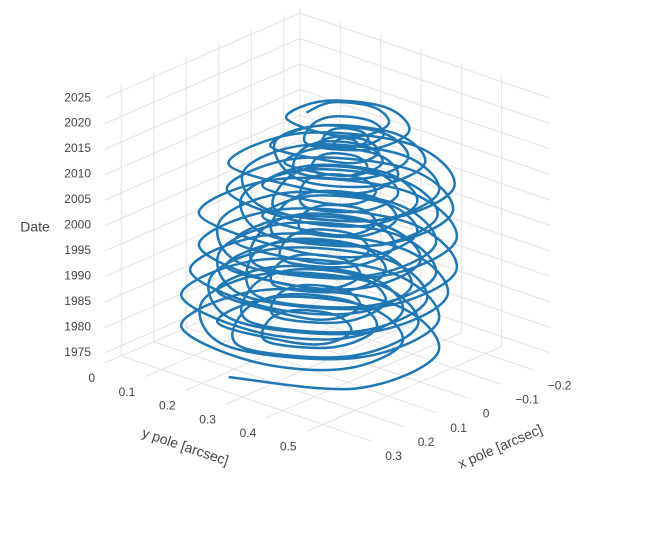 This screenshot has width=649, height=547. What do you see at coordinates (77, 352) in the screenshot?
I see `z-tick-label: 1975` at bounding box center [77, 352].